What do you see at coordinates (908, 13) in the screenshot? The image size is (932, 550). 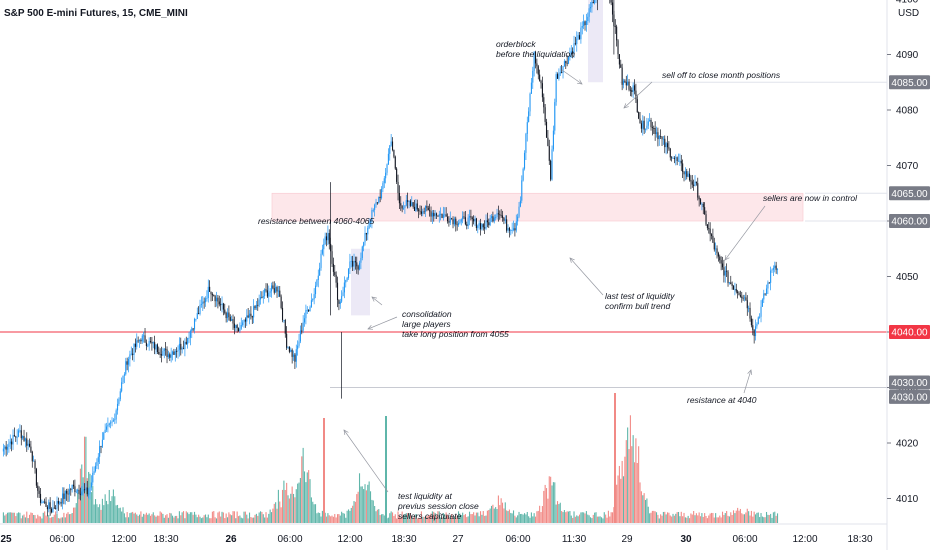 I see `currency-label: USD` at bounding box center [908, 13].